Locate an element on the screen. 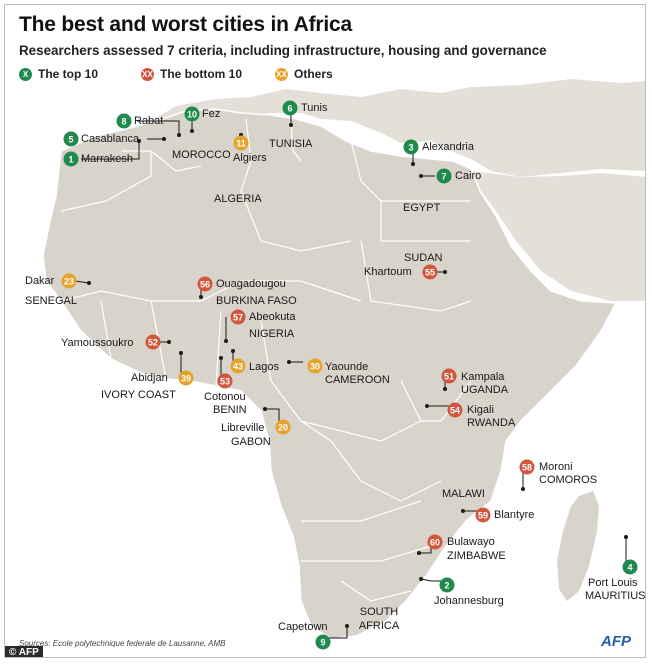 This screenshot has height=664, width=652. label-yamoussoukro: Yamoussoukro is located at coordinates (97, 343).